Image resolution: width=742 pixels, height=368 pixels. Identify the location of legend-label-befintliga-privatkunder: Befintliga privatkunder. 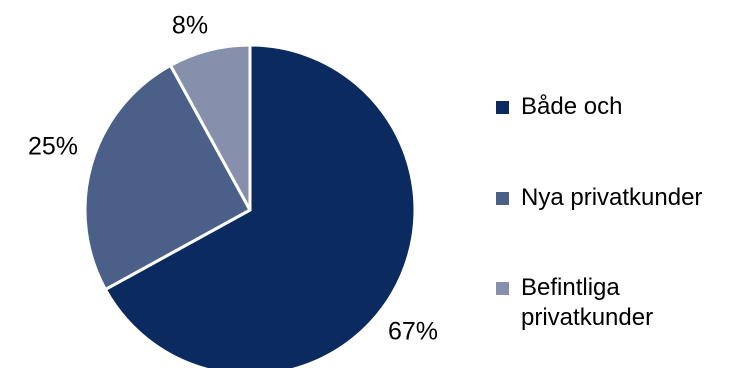
(587, 302).